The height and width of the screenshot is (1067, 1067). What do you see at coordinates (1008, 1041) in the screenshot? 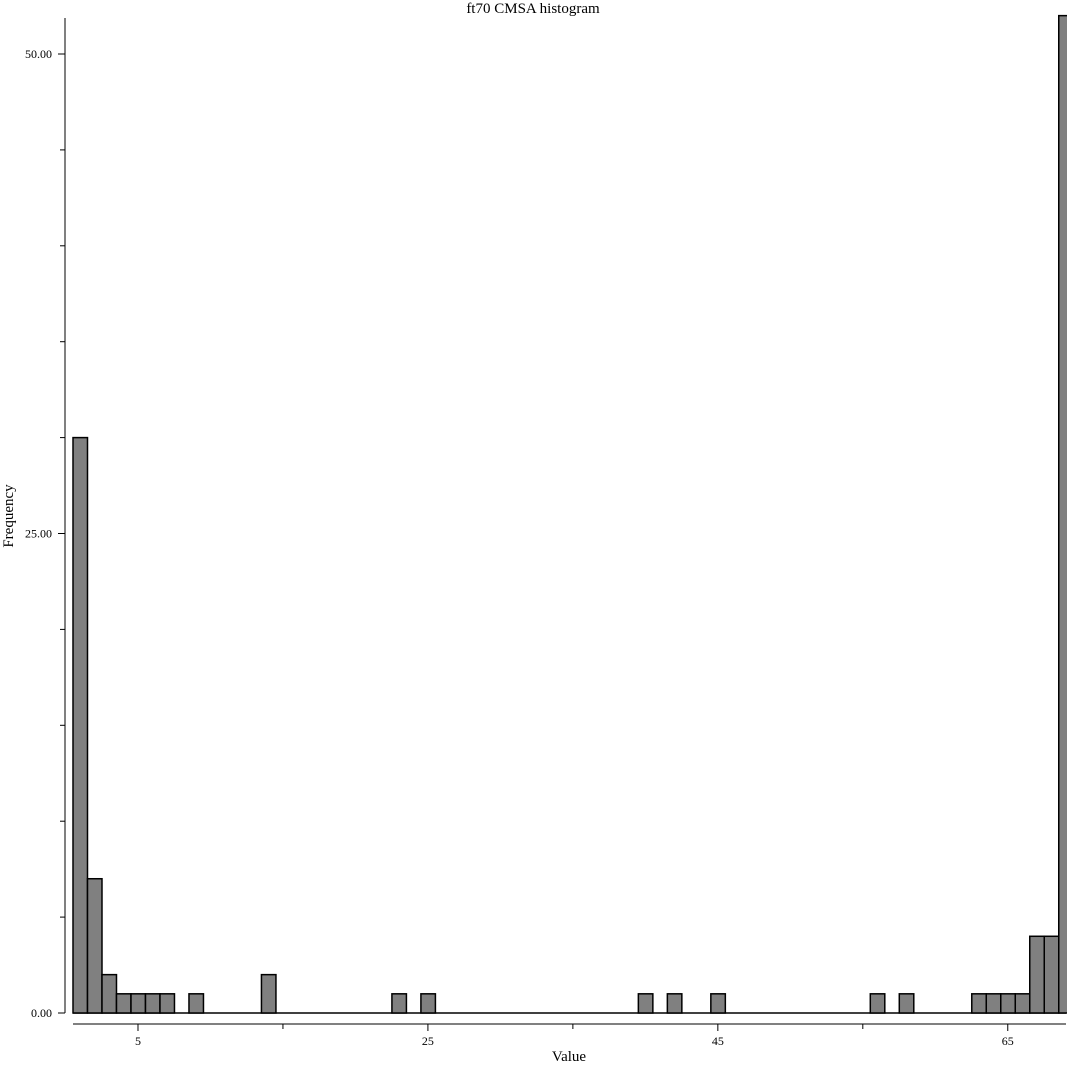
I see `x-tick-label: 65` at bounding box center [1008, 1041].